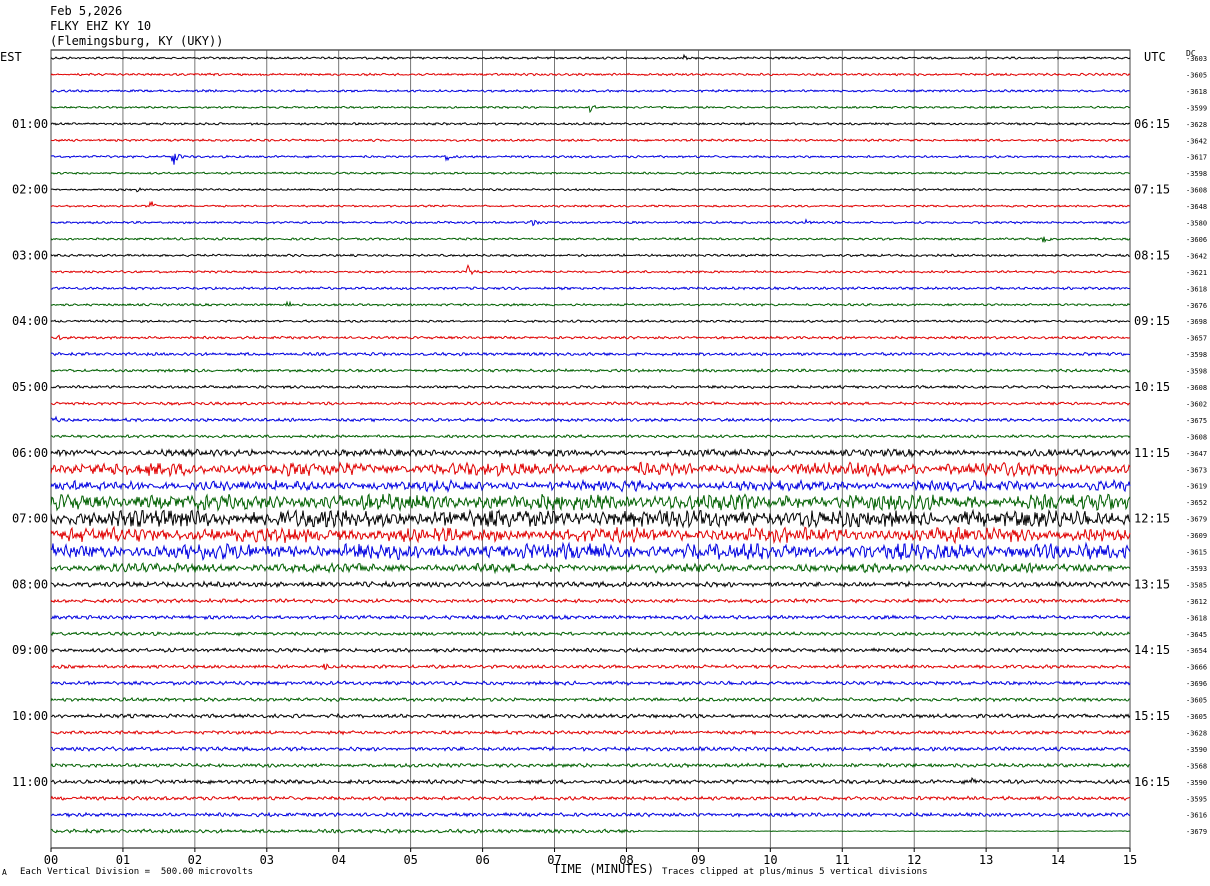 This screenshot has width=1210, height=886. I want to click on left-time-label-07:00: 07:00, so click(30, 519).